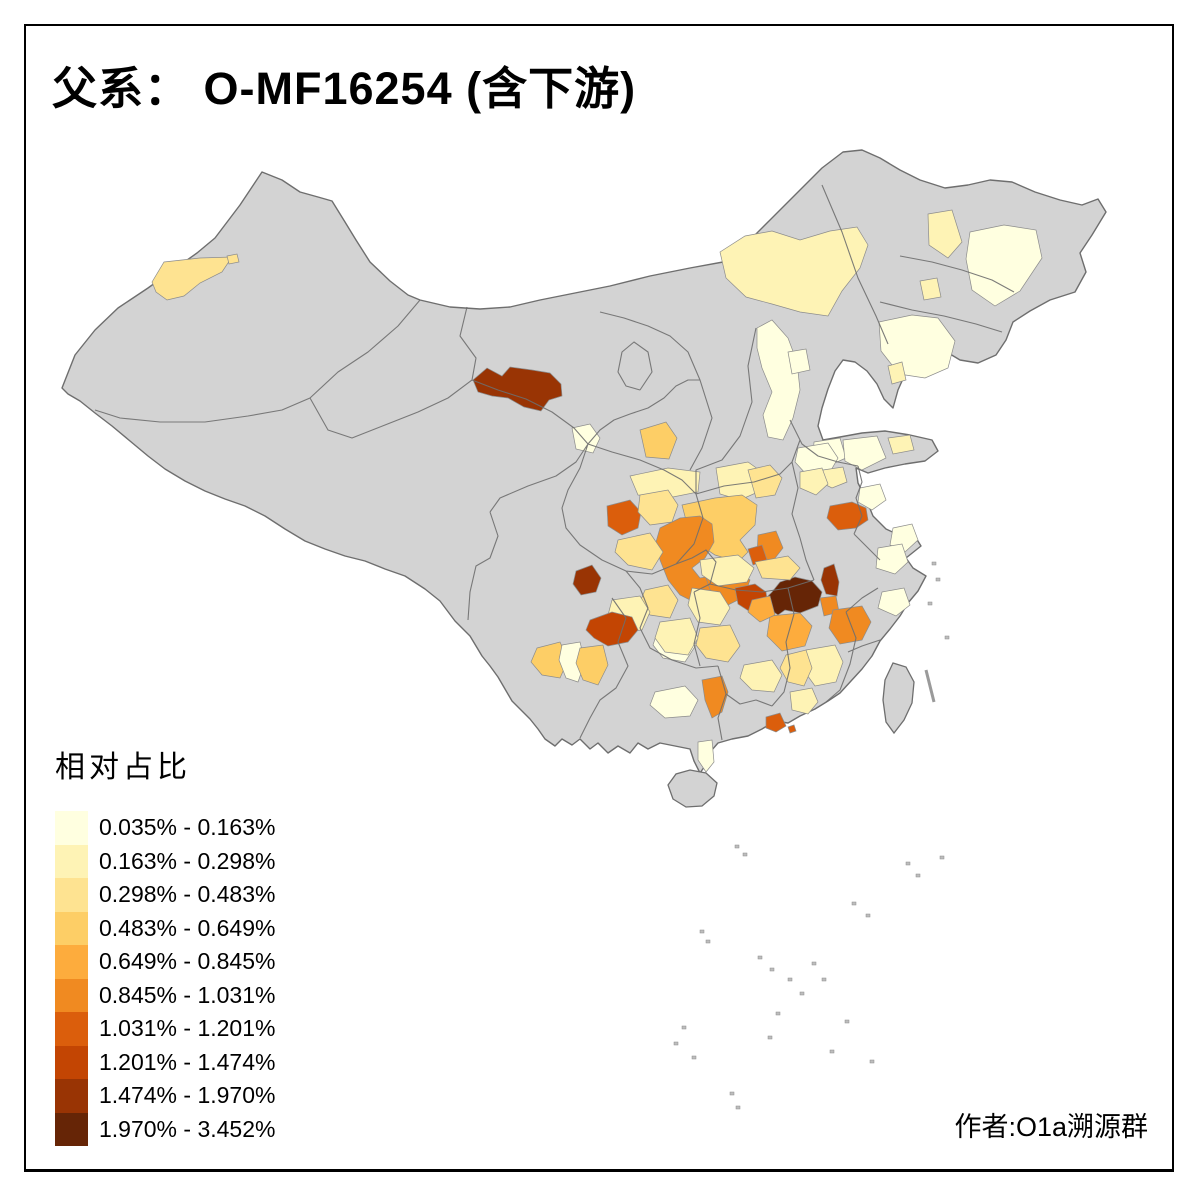 This screenshot has width=1200, height=1200. Describe the element at coordinates (692, 788) in the screenshot. I see `hainan-island` at that location.